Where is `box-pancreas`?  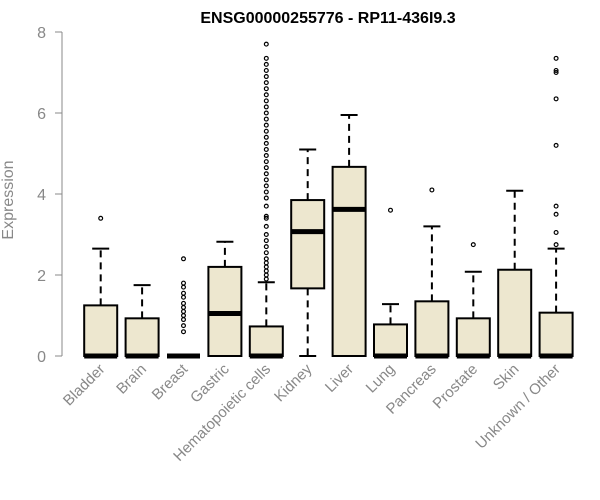
box-pancreas is located at coordinates (432, 273).